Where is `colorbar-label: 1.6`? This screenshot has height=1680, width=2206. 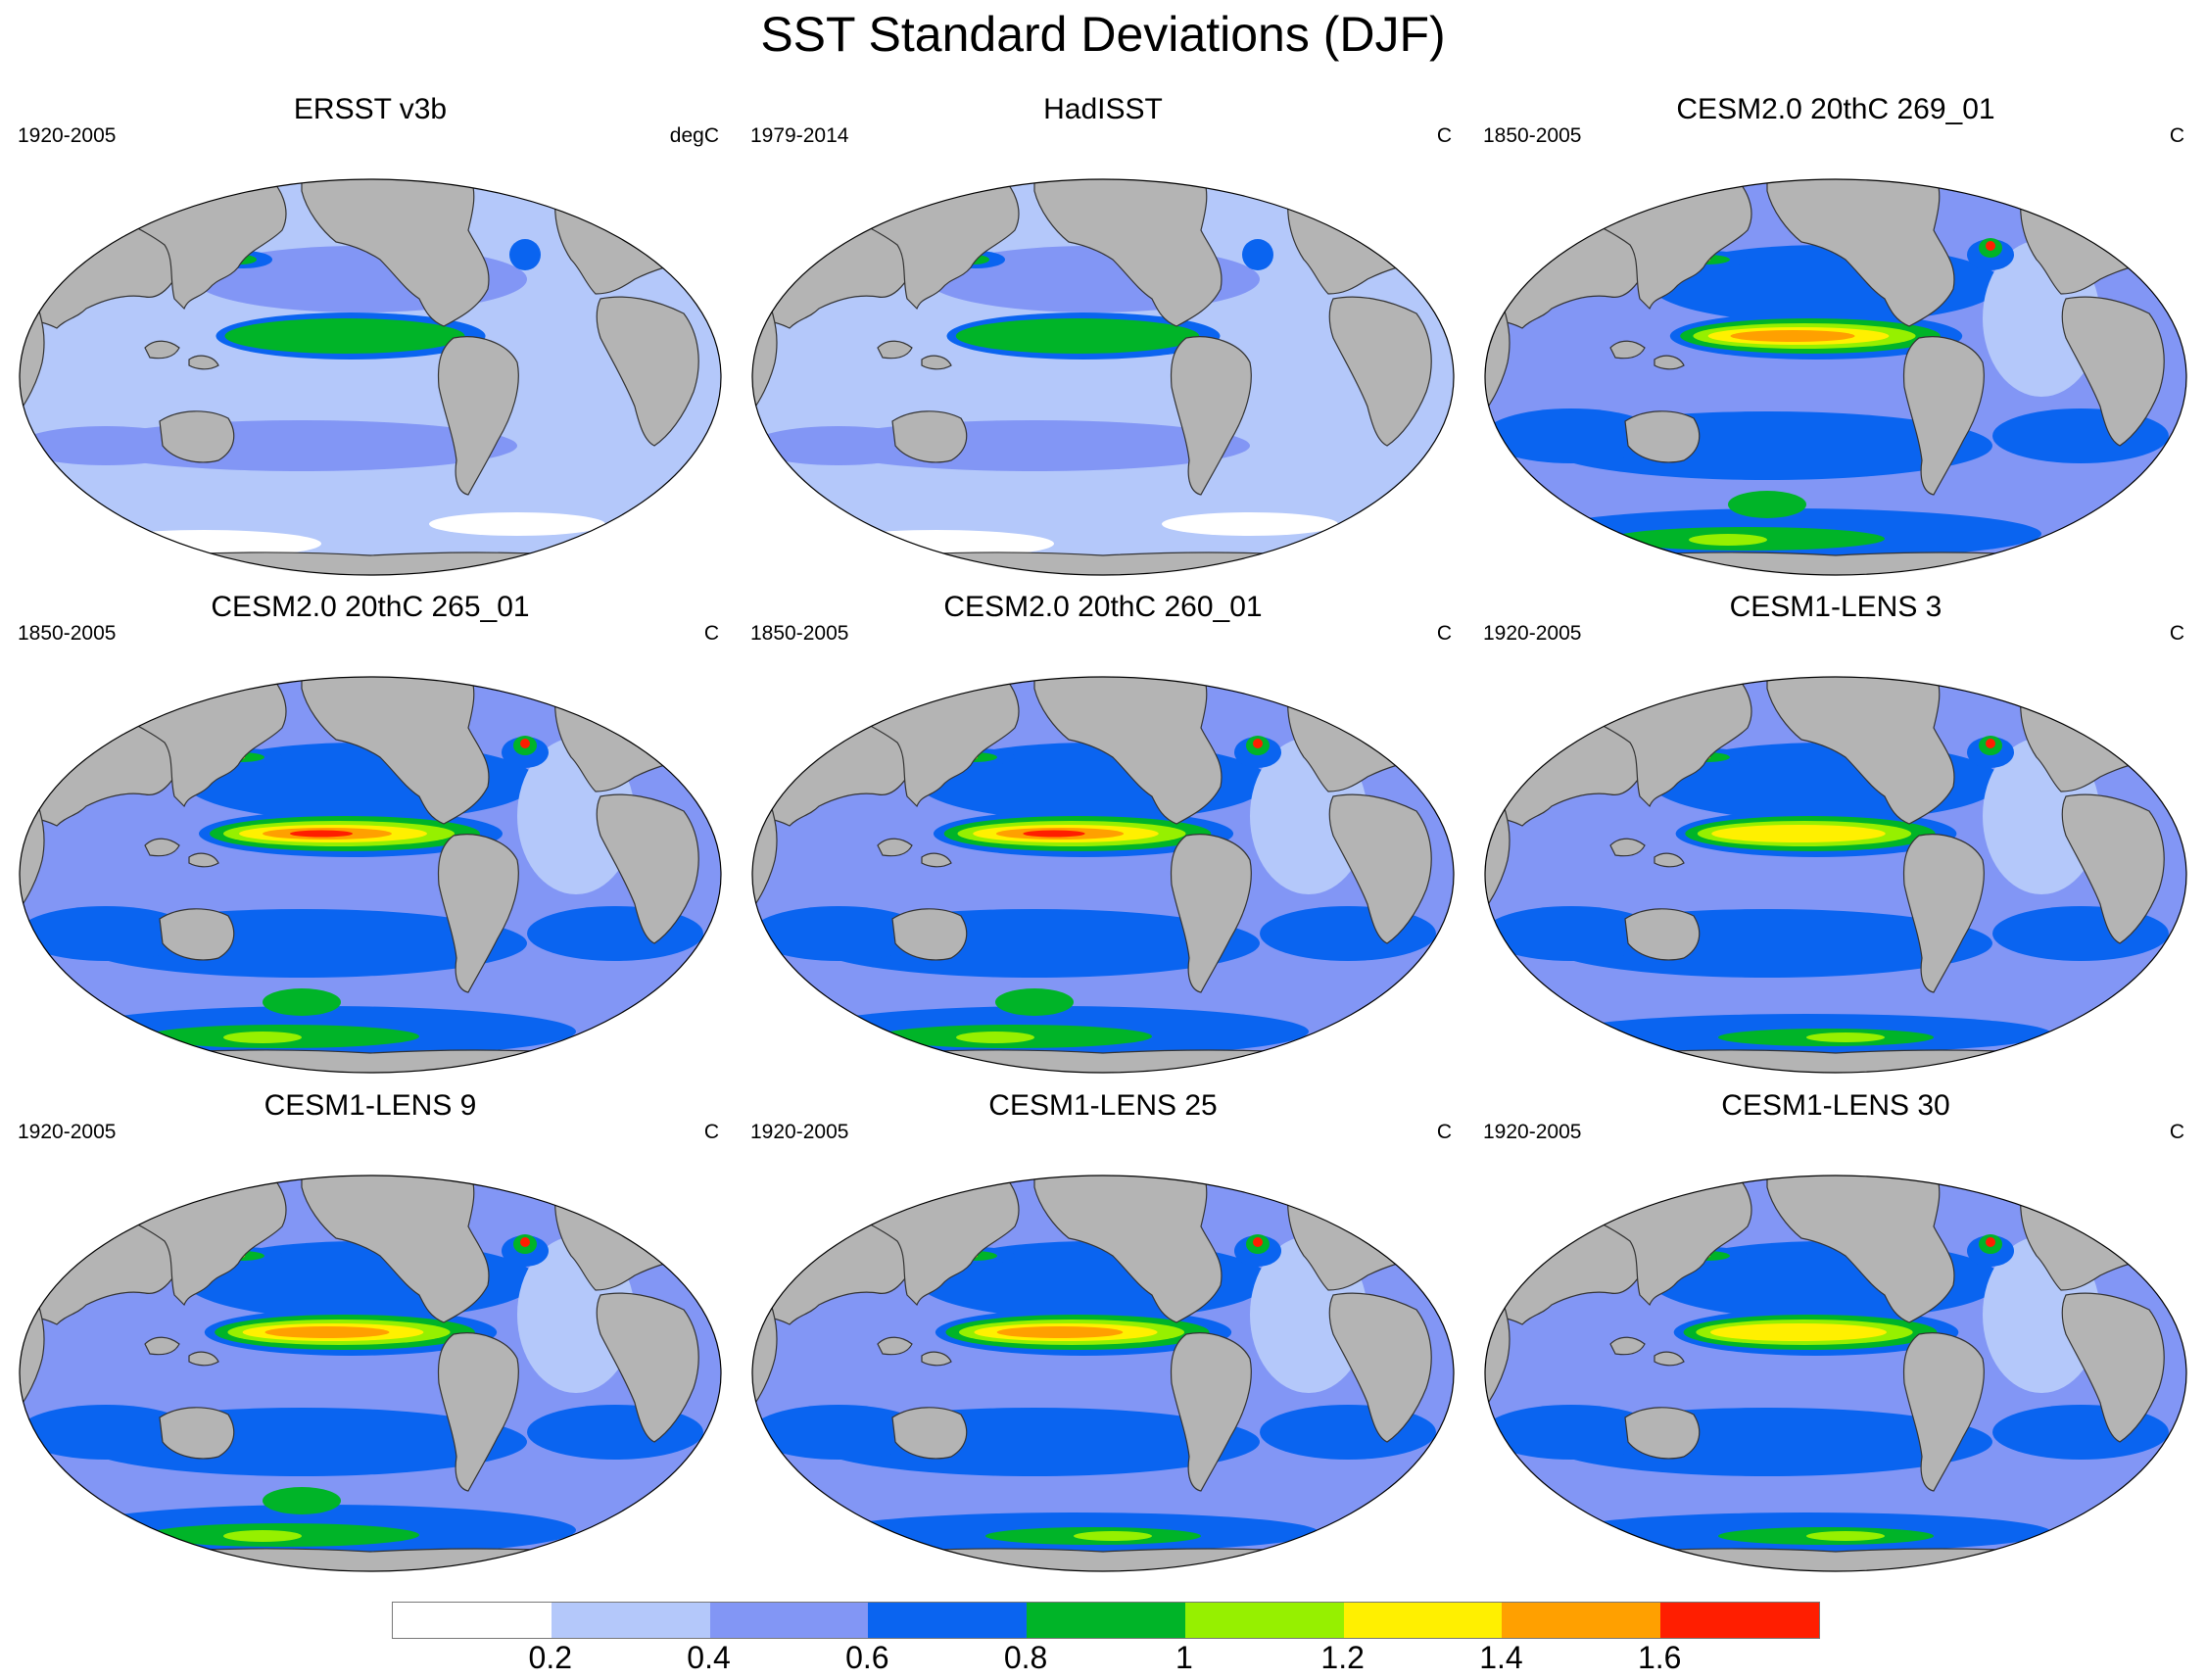 colorbar-label: 1.6 is located at coordinates (1659, 1657).